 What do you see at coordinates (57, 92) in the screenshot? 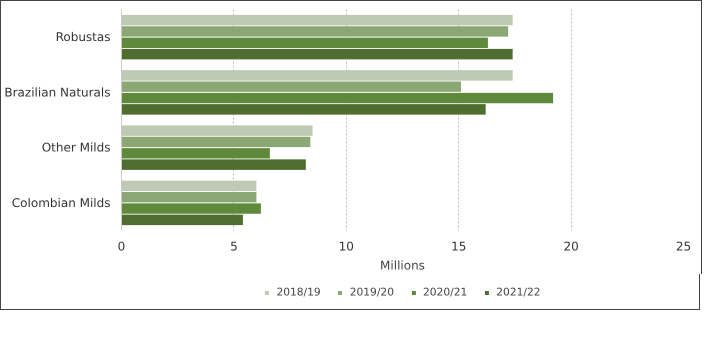
I see `y-tick-label: Brazilian Naturals` at bounding box center [57, 92].